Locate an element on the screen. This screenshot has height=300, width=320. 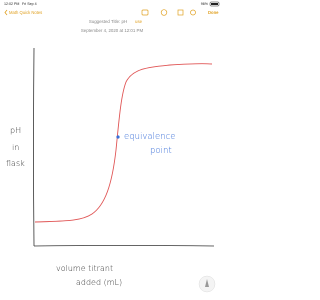
battery-level is located at coordinates (214, 4).